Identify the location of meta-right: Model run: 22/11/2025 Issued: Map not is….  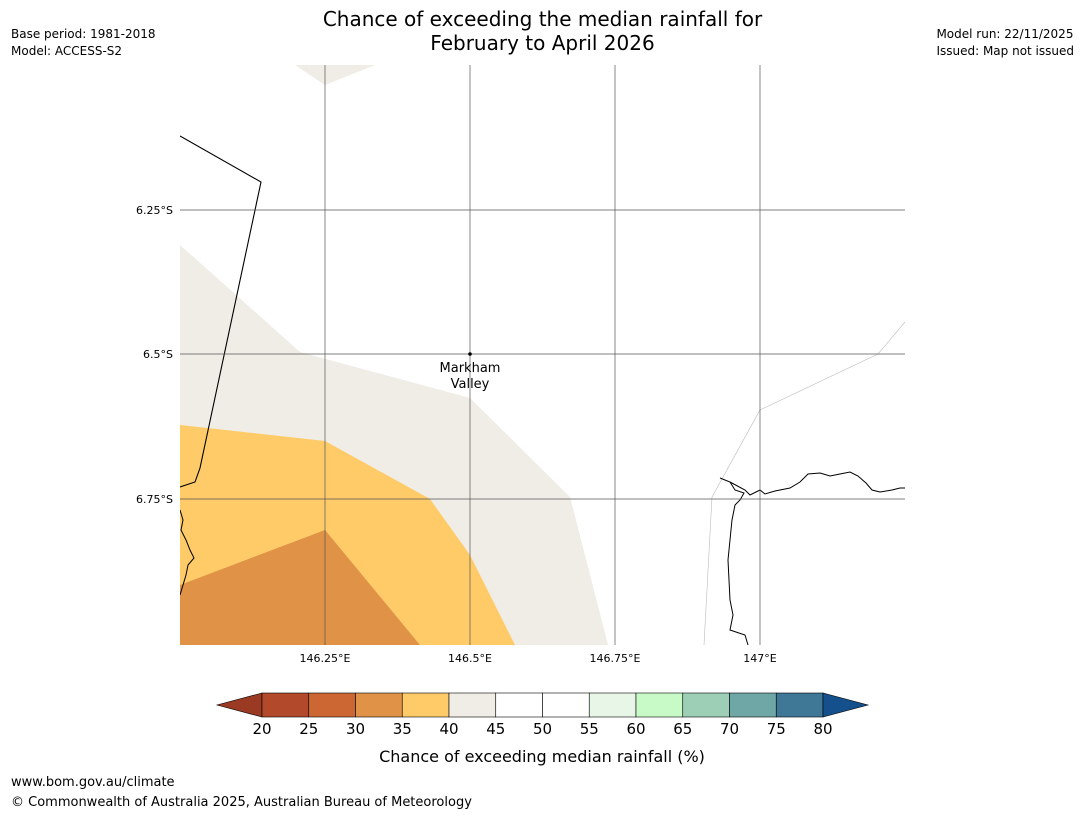
(1005, 43).